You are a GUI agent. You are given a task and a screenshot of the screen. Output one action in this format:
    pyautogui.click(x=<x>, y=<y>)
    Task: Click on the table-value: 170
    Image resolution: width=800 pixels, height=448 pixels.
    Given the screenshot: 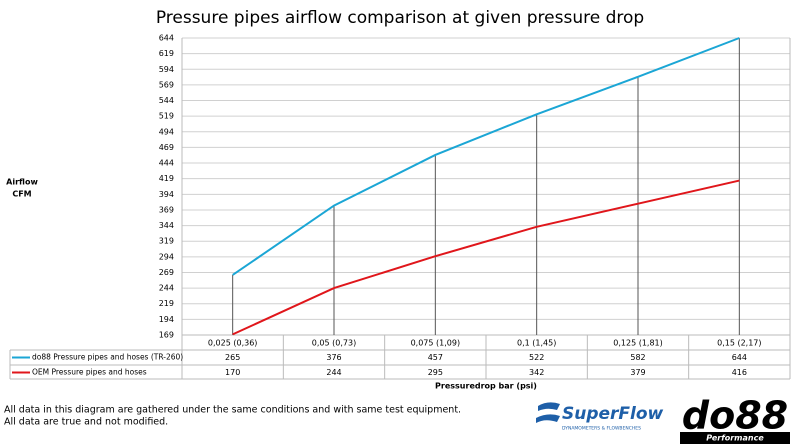 What is the action you would take?
    pyautogui.click(x=232, y=372)
    